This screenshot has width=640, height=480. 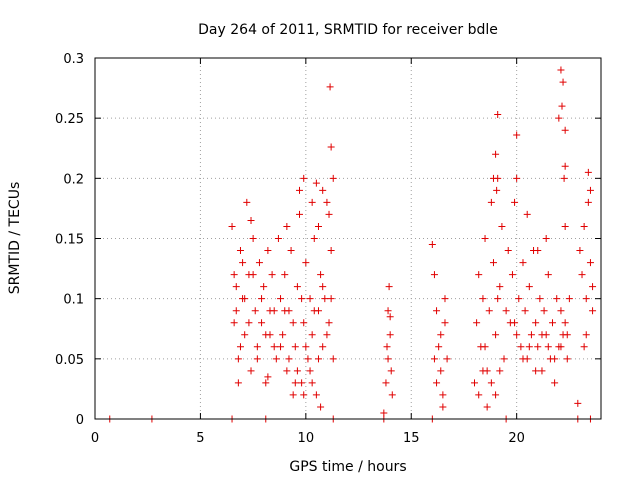 I want to click on y-tick-label: 0, so click(x=80, y=420).